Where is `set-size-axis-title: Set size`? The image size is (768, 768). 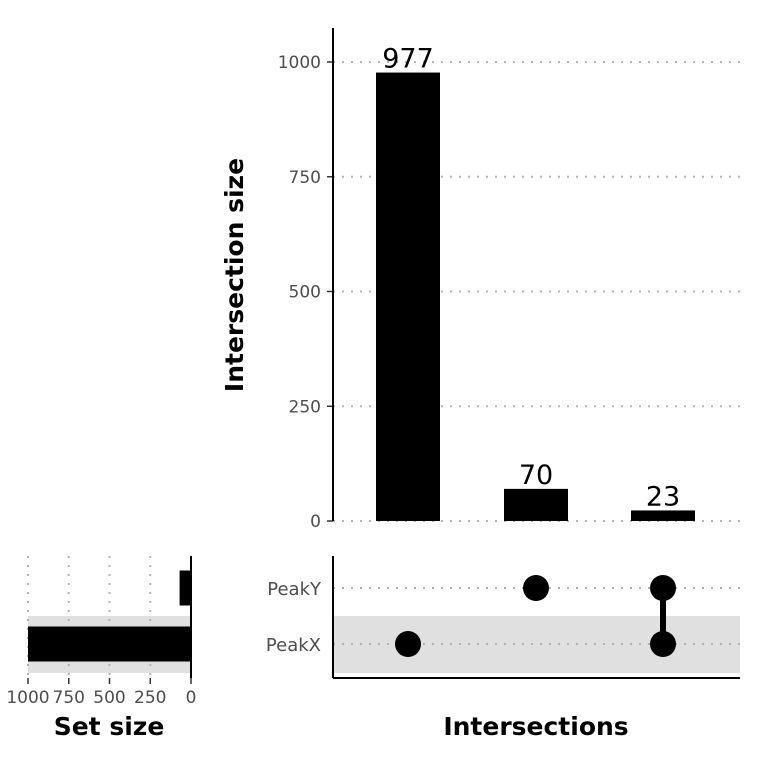 set-size-axis-title: Set size is located at coordinates (109, 726).